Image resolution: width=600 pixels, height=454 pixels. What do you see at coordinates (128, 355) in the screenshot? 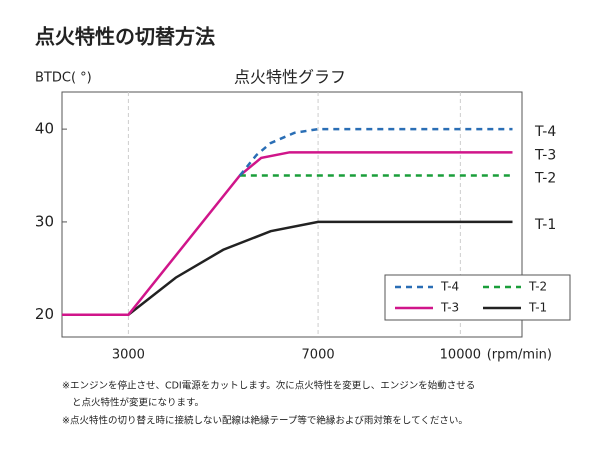
I see `x-tick-label: 3000` at bounding box center [128, 355].